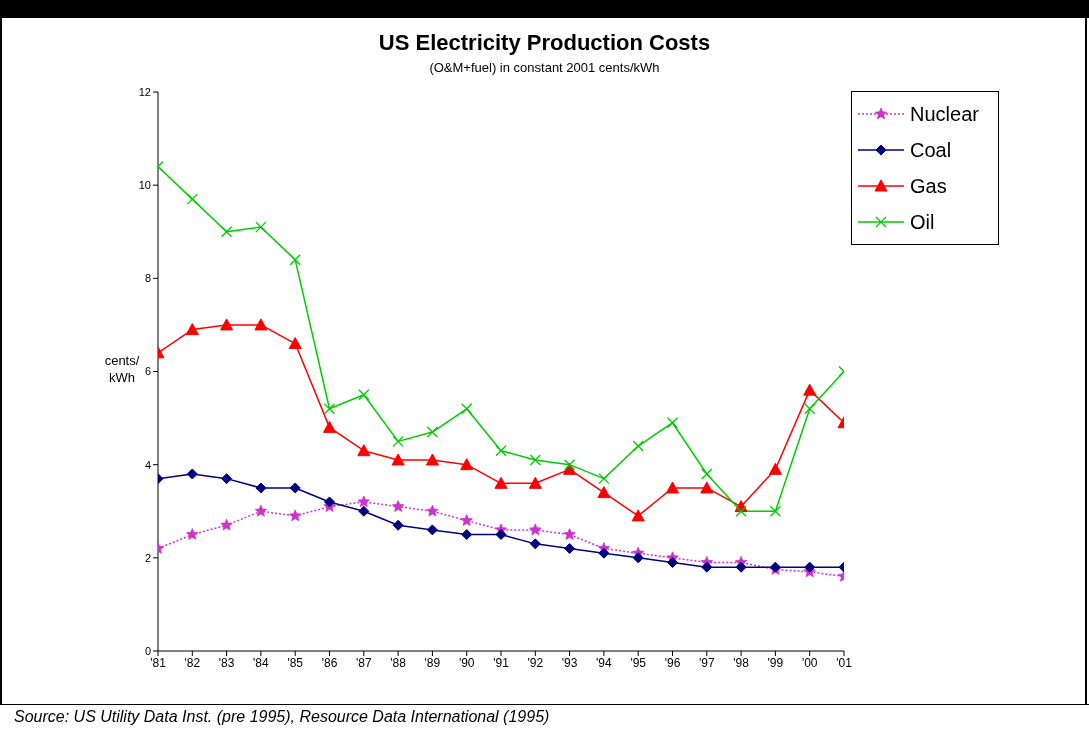 Image resolution: width=1089 pixels, height=736 pixels. I want to click on x-tick-label: '88, so click(398, 662).